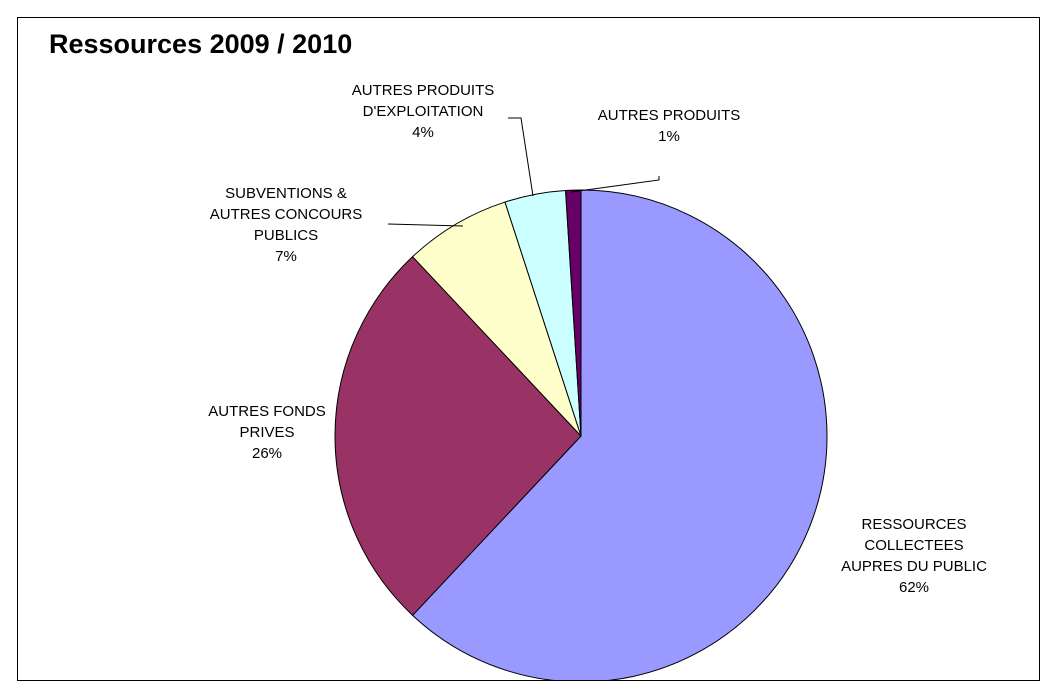 The width and height of the screenshot is (1061, 699). I want to click on slice-name-line: PUBLICS, so click(286, 235).